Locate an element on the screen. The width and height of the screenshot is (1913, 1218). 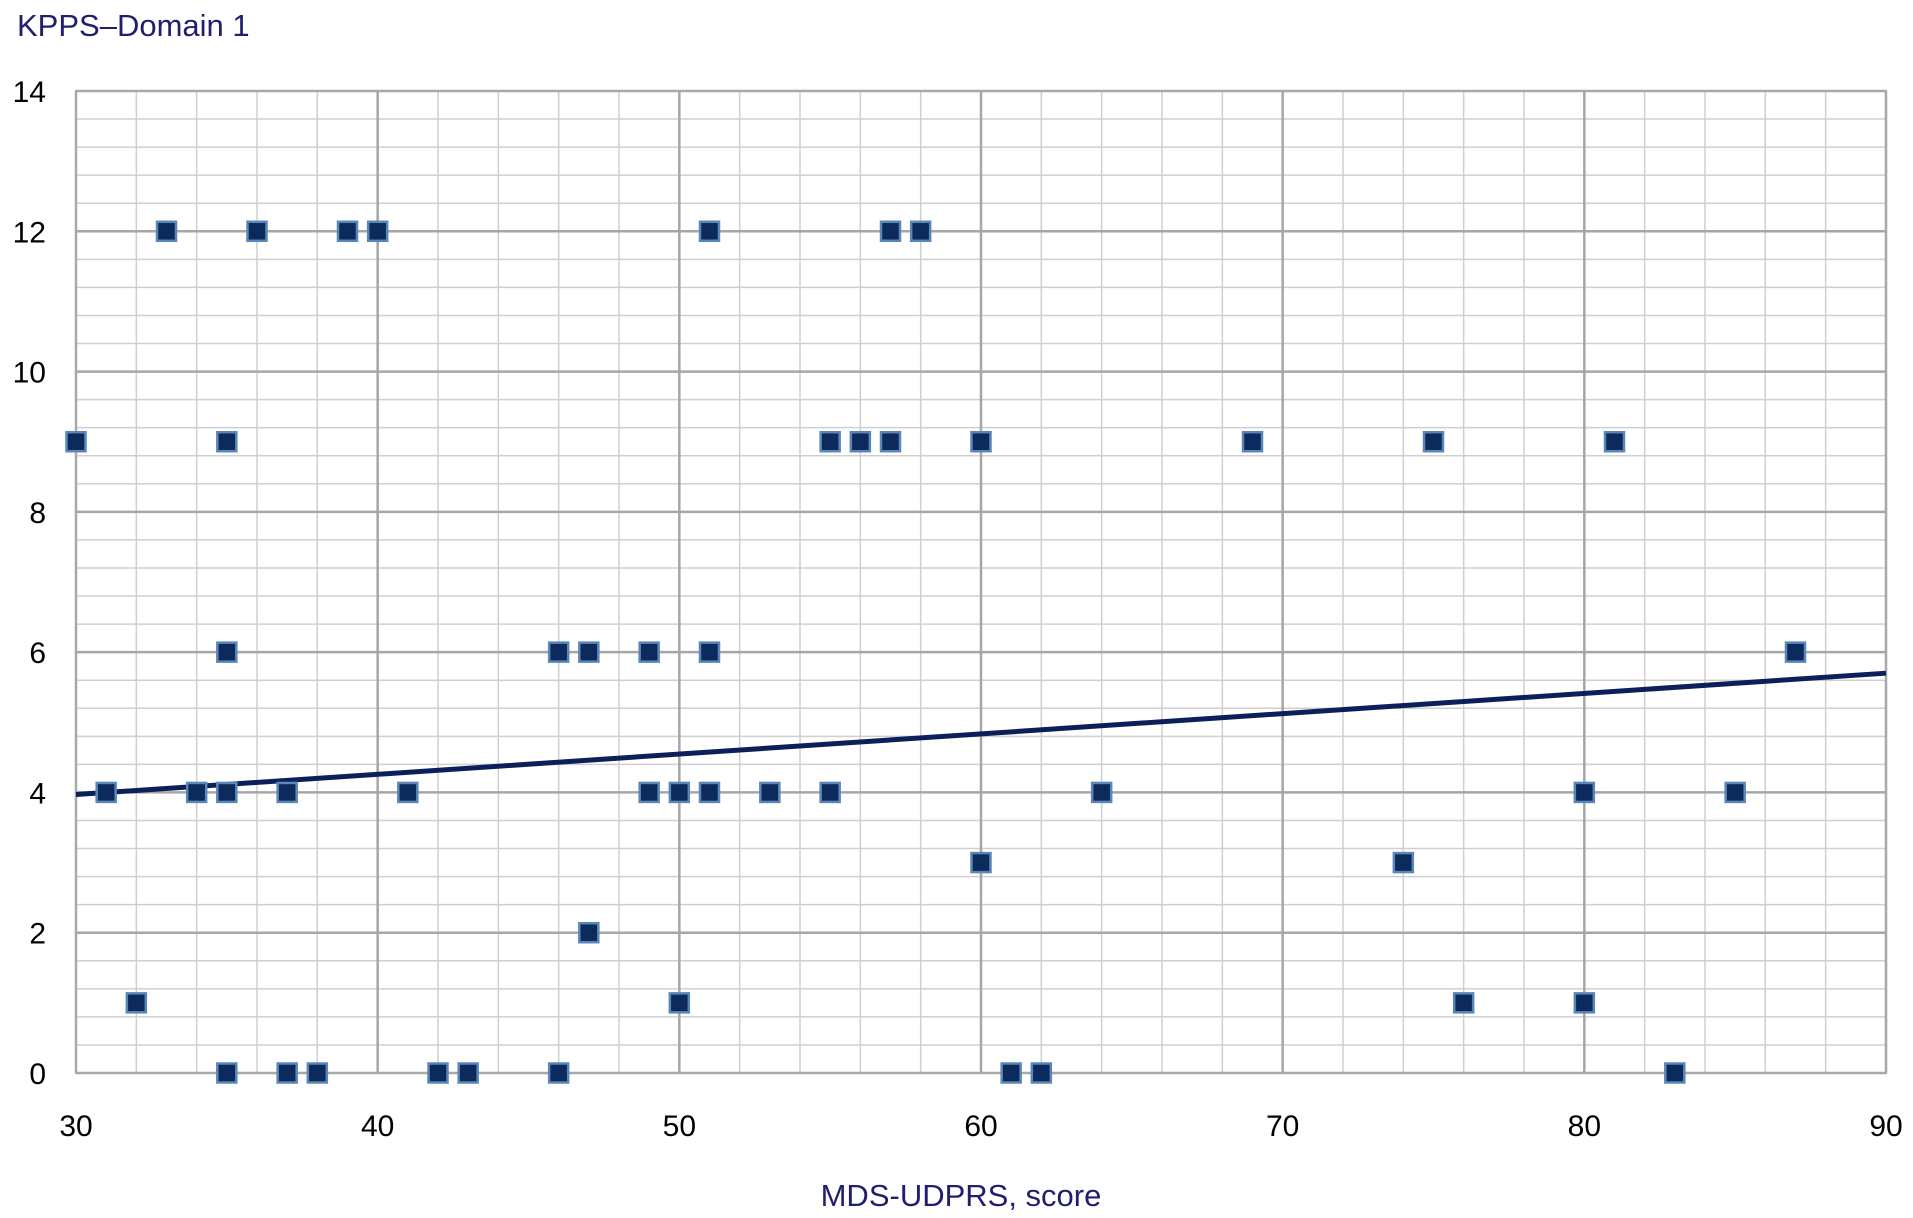
x-tick-label: 90 is located at coordinates (1885, 1126).